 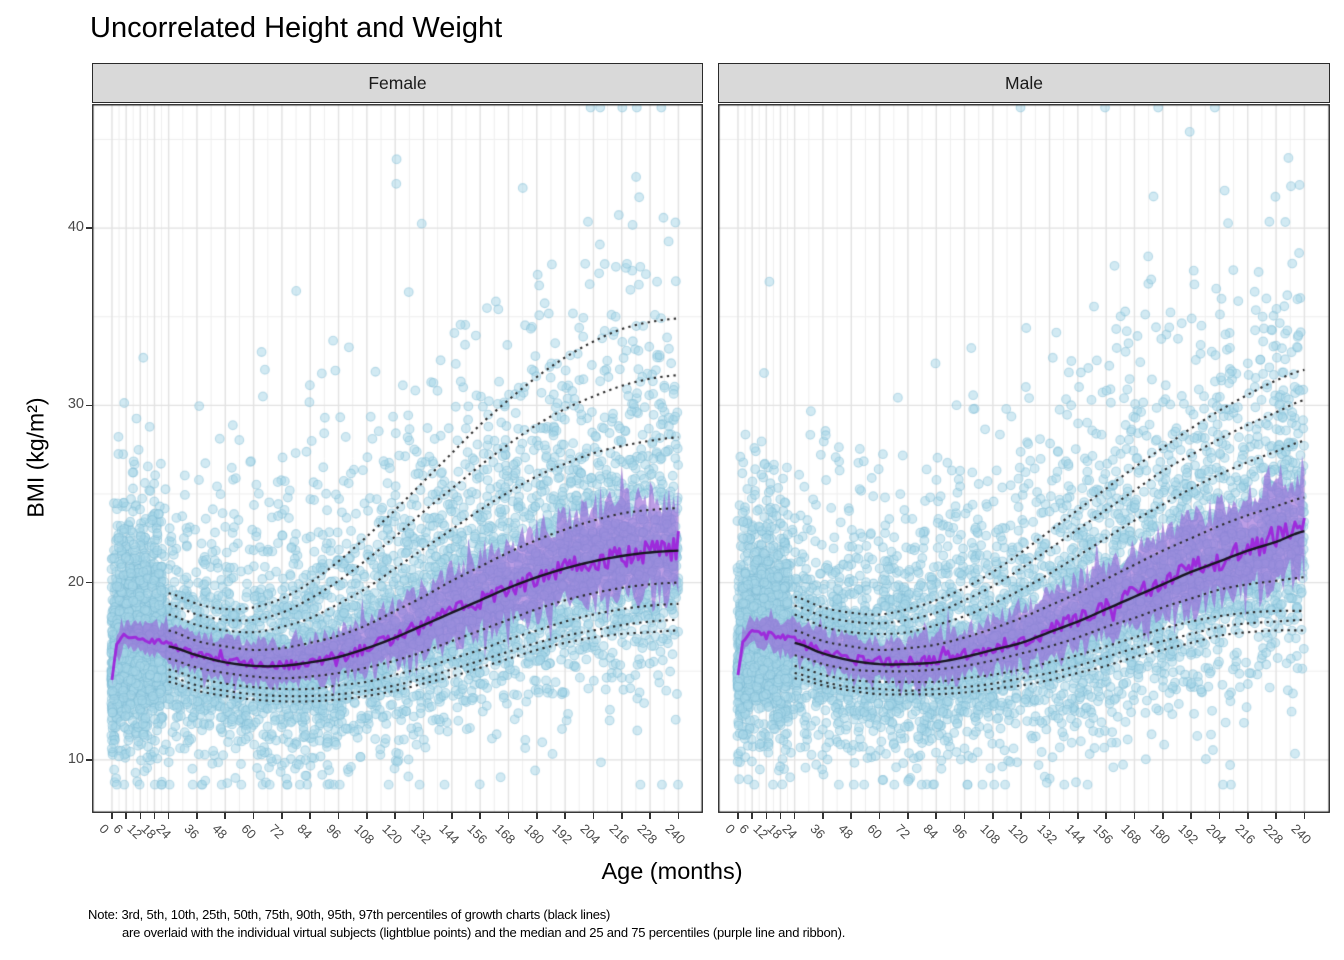 I want to click on facet-strip-male: Male, so click(x=1024, y=83).